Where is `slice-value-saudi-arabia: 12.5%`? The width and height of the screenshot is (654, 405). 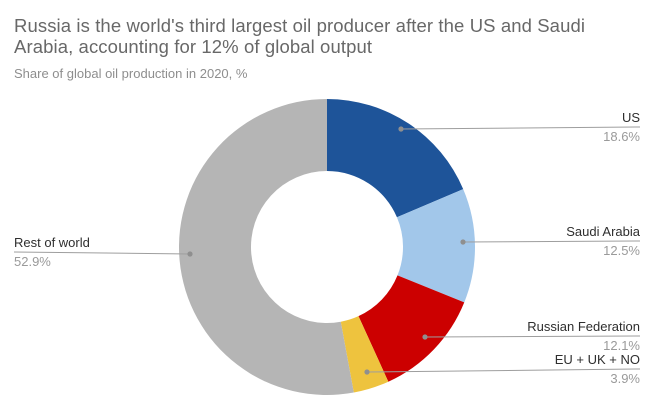 slice-value-saudi-arabia: 12.5% is located at coordinates (621, 250).